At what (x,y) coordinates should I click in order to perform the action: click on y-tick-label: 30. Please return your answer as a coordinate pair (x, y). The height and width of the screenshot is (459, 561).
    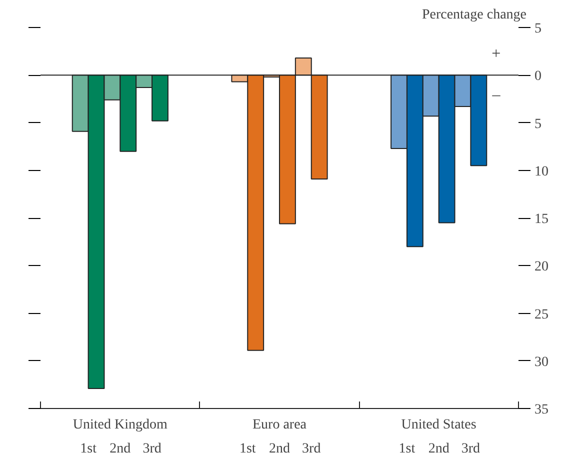
    Looking at the image, I should click on (541, 362).